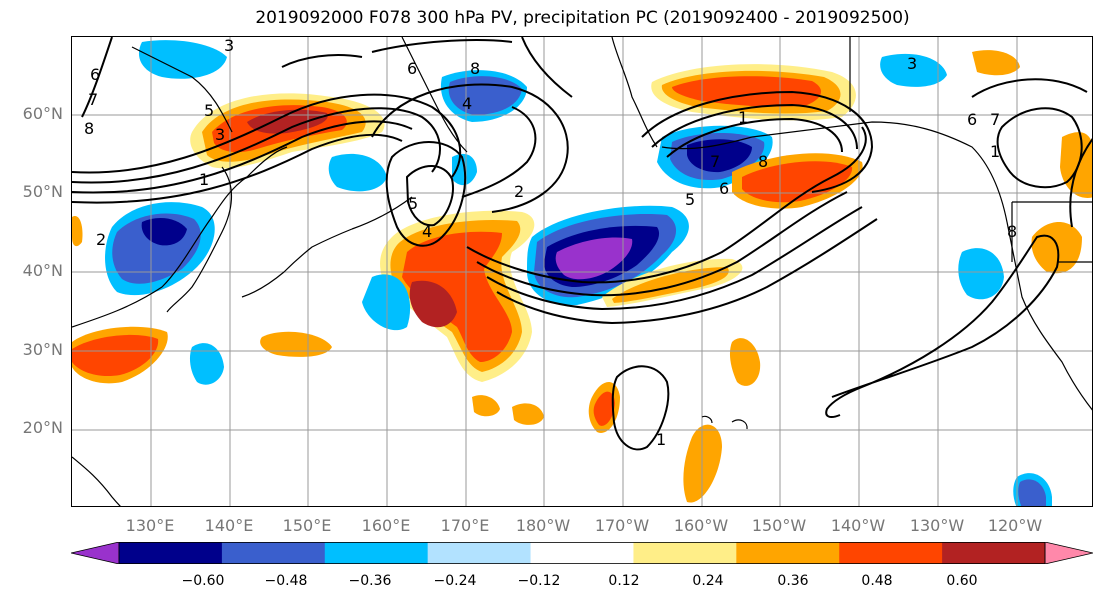 Image resolution: width=1105 pixels, height=601 pixels. I want to click on lat-label-30n: 30°N, so click(42, 349).